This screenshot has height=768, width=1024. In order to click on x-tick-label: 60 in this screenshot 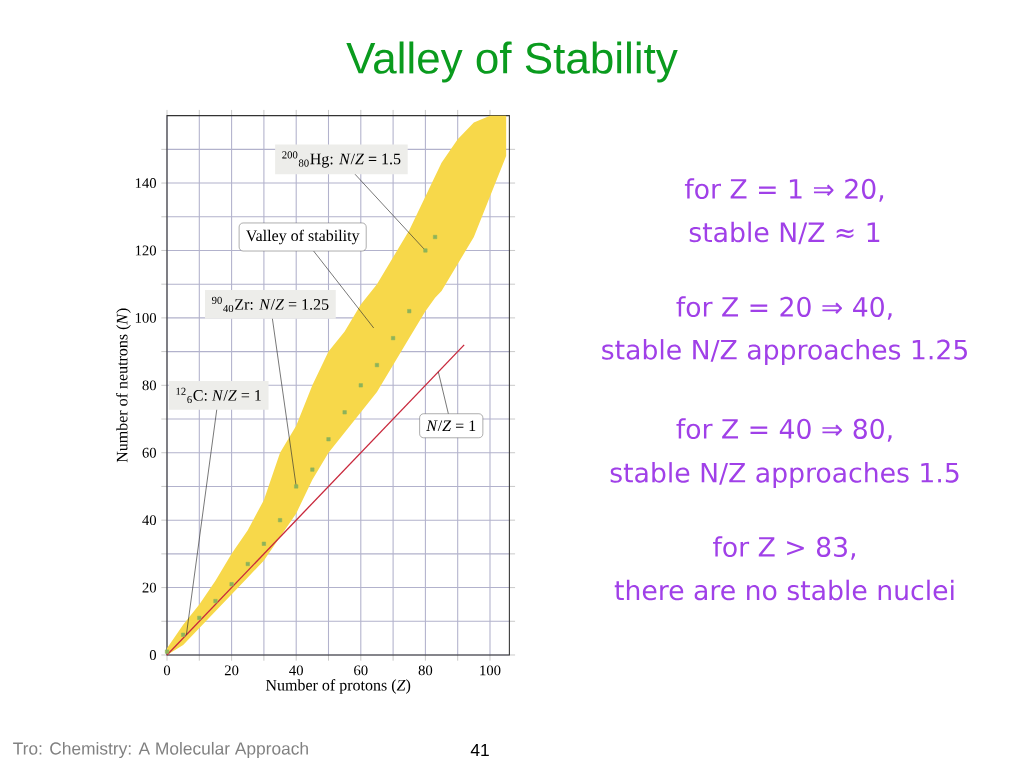, I will do `click(361, 670)`.